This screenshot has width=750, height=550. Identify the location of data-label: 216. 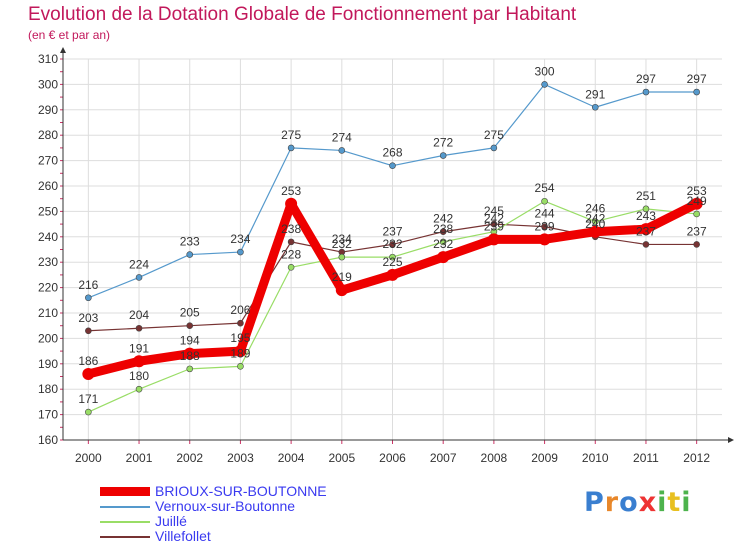
(88, 285).